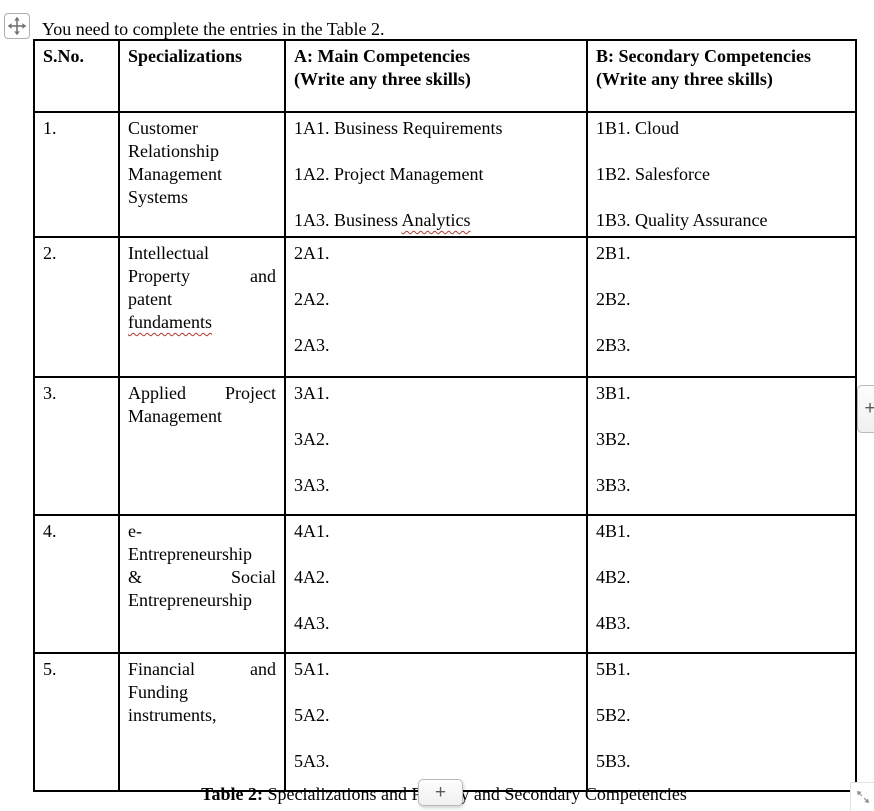 This screenshot has width=874, height=811. I want to click on competency-entry: 4A2., so click(312, 577).